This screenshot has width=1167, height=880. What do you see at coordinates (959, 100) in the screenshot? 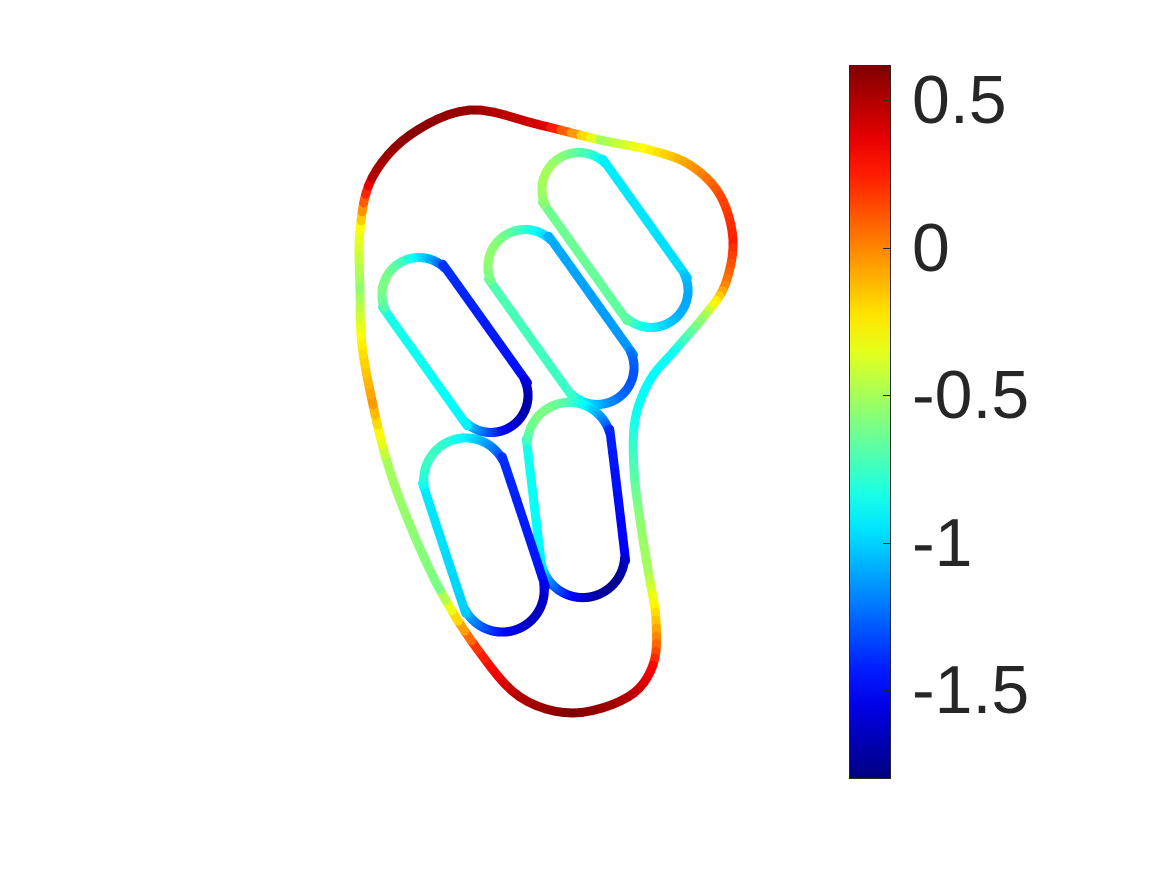
I see `colorbar-tick-label: 0.5` at bounding box center [959, 100].